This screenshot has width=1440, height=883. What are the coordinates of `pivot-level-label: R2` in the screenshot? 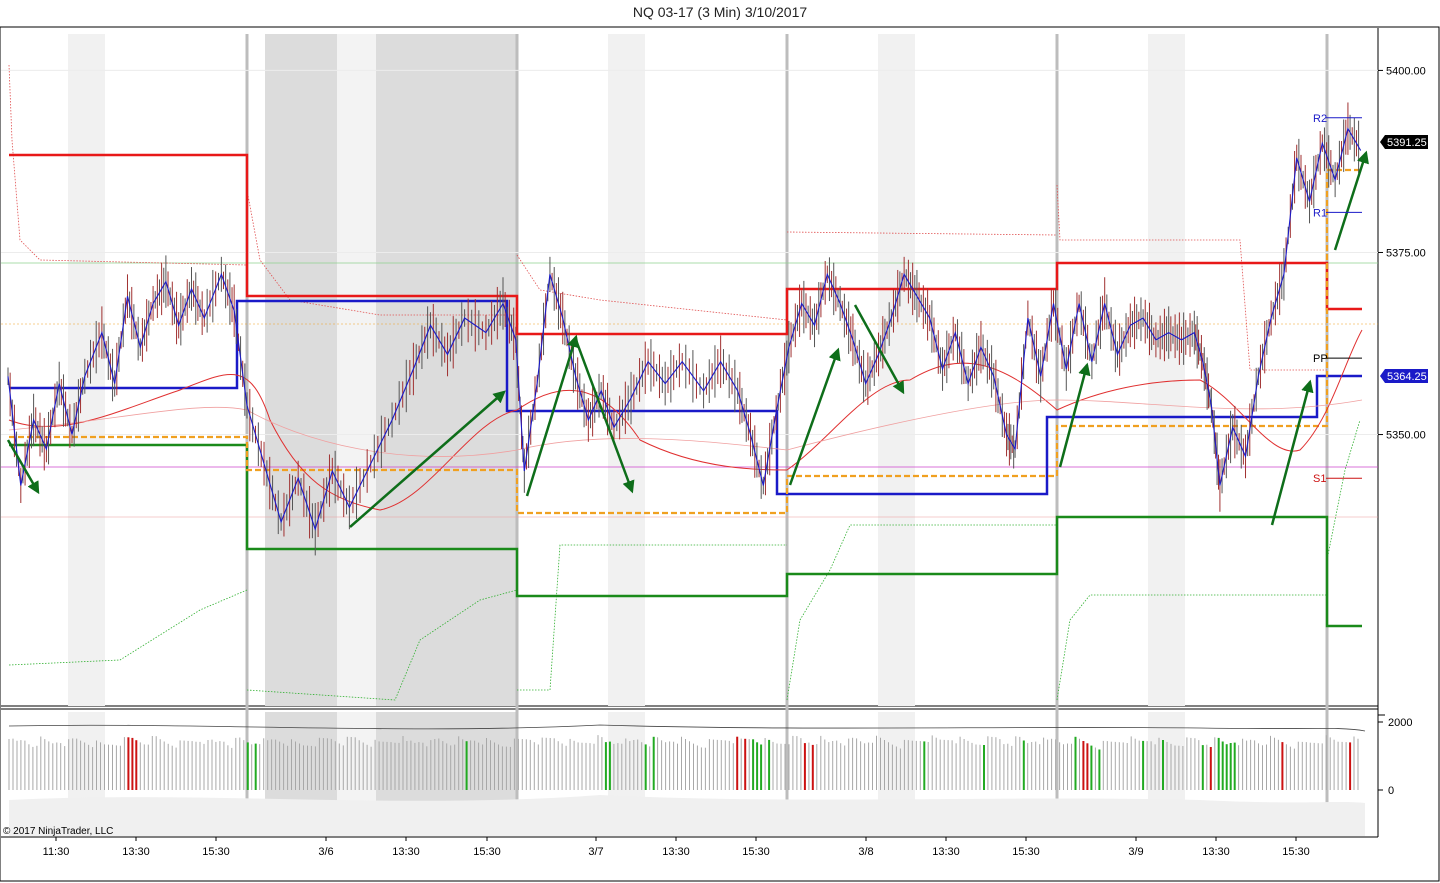 It's located at (1320, 119).